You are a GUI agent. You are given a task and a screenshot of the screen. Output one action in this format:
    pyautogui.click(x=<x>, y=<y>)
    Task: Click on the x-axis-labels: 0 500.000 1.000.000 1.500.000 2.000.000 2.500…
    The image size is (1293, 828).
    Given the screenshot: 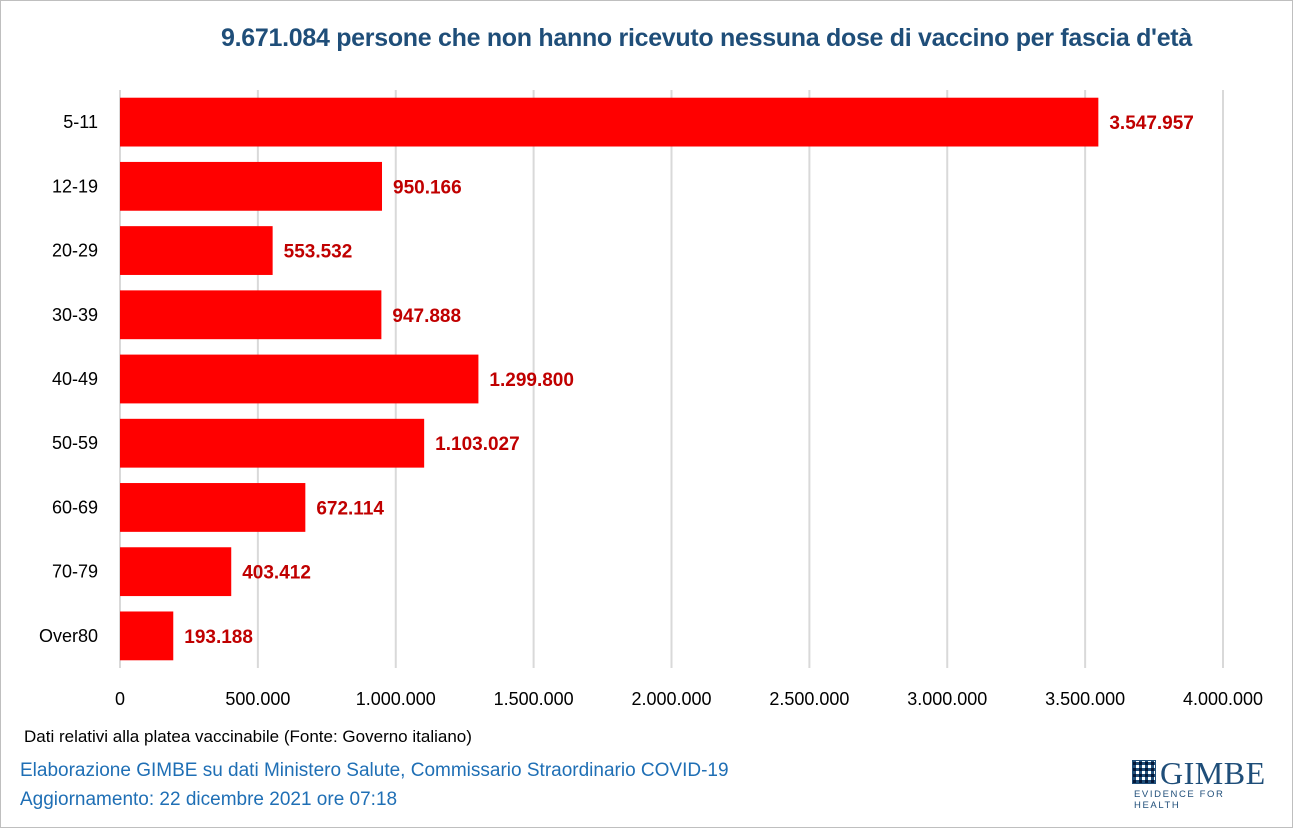 What is the action you would take?
    pyautogui.click(x=689, y=699)
    